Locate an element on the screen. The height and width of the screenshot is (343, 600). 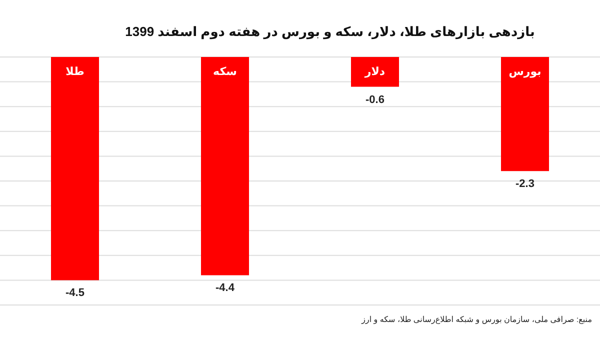
data-label: -2.3 is located at coordinates (525, 184).